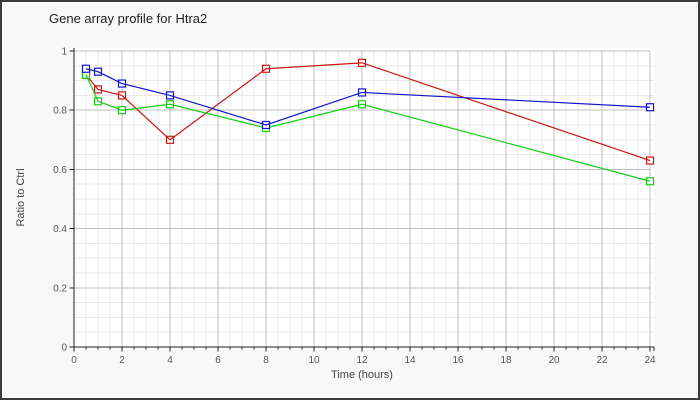 This screenshot has width=700, height=400. What do you see at coordinates (64, 52) in the screenshot?
I see `y-tick-label: 1` at bounding box center [64, 52].